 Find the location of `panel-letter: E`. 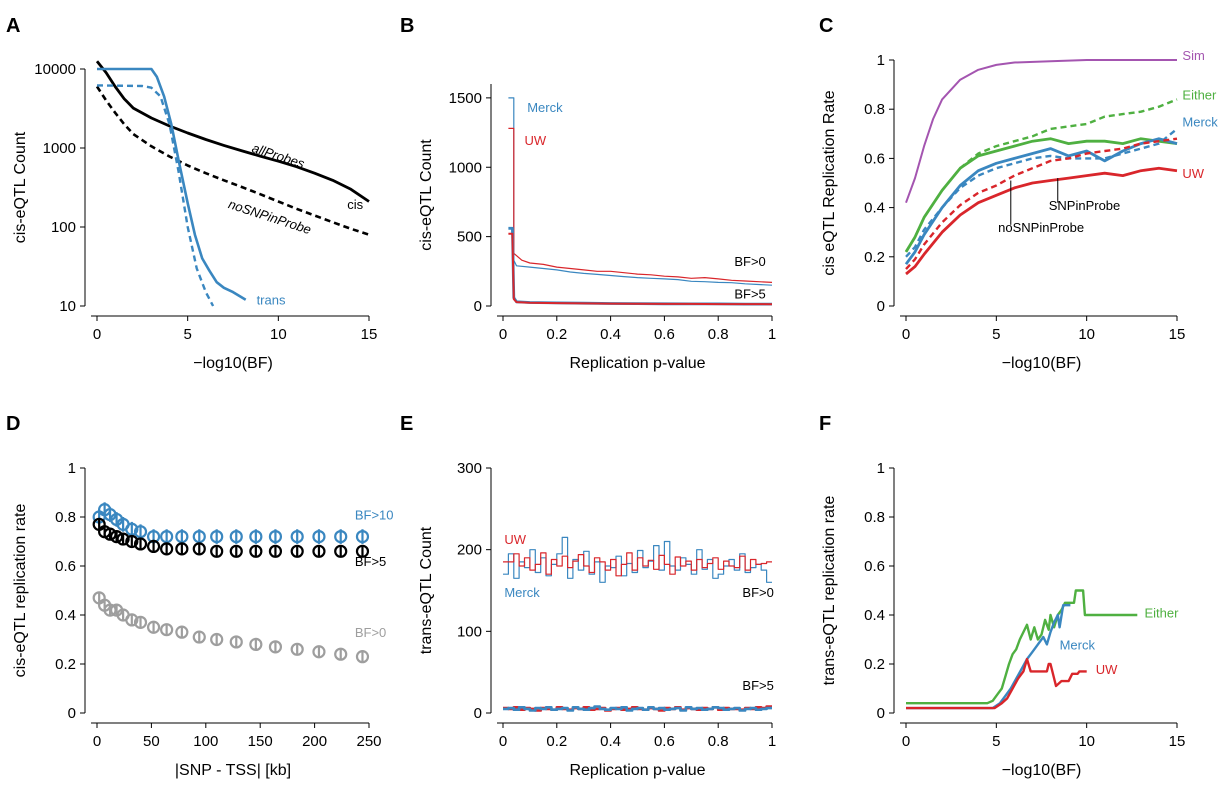

panel-letter: E is located at coordinates (406, 424).